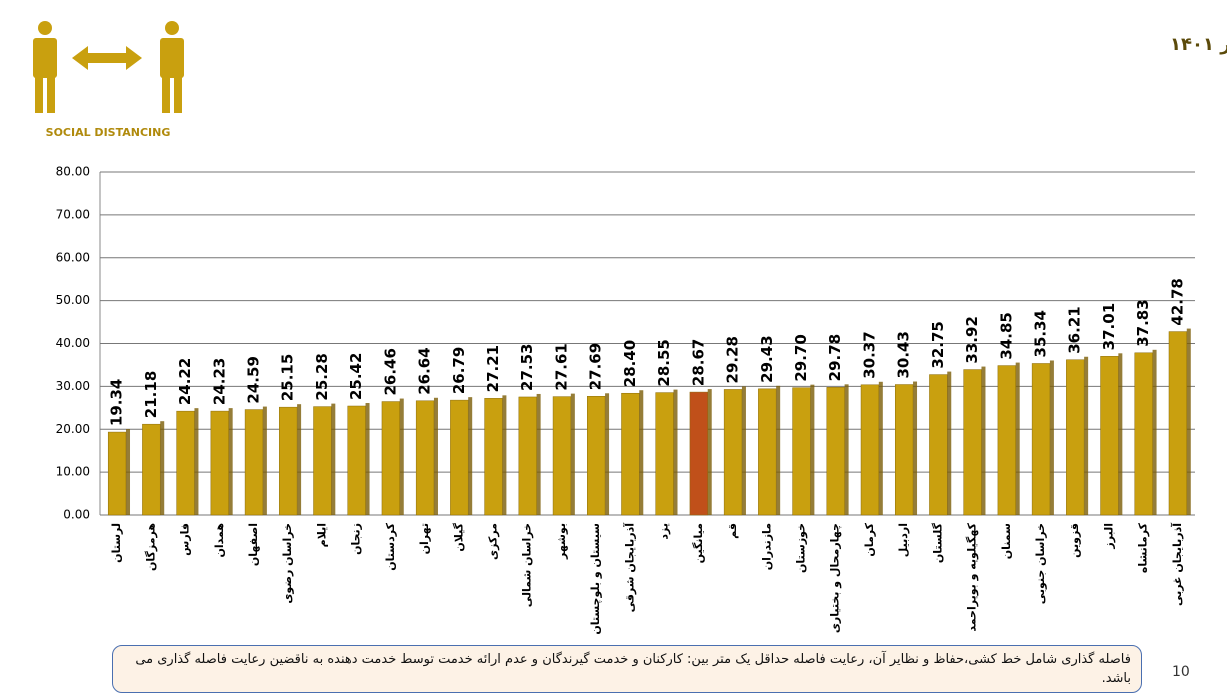 This screenshot has width=1227, height=697. What do you see at coordinates (972, 576) in the screenshot?
I see `x-tick-label: کهگیلویه و بویراحمد` at bounding box center [972, 576].